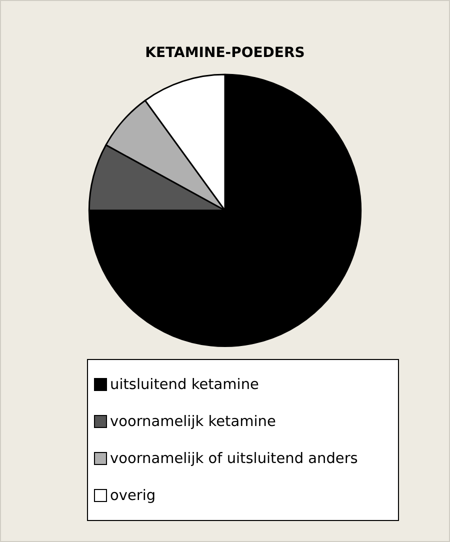  Describe the element at coordinates (234, 458) in the screenshot. I see `legend-label: voornamelijk of uitsluitend anders` at that location.